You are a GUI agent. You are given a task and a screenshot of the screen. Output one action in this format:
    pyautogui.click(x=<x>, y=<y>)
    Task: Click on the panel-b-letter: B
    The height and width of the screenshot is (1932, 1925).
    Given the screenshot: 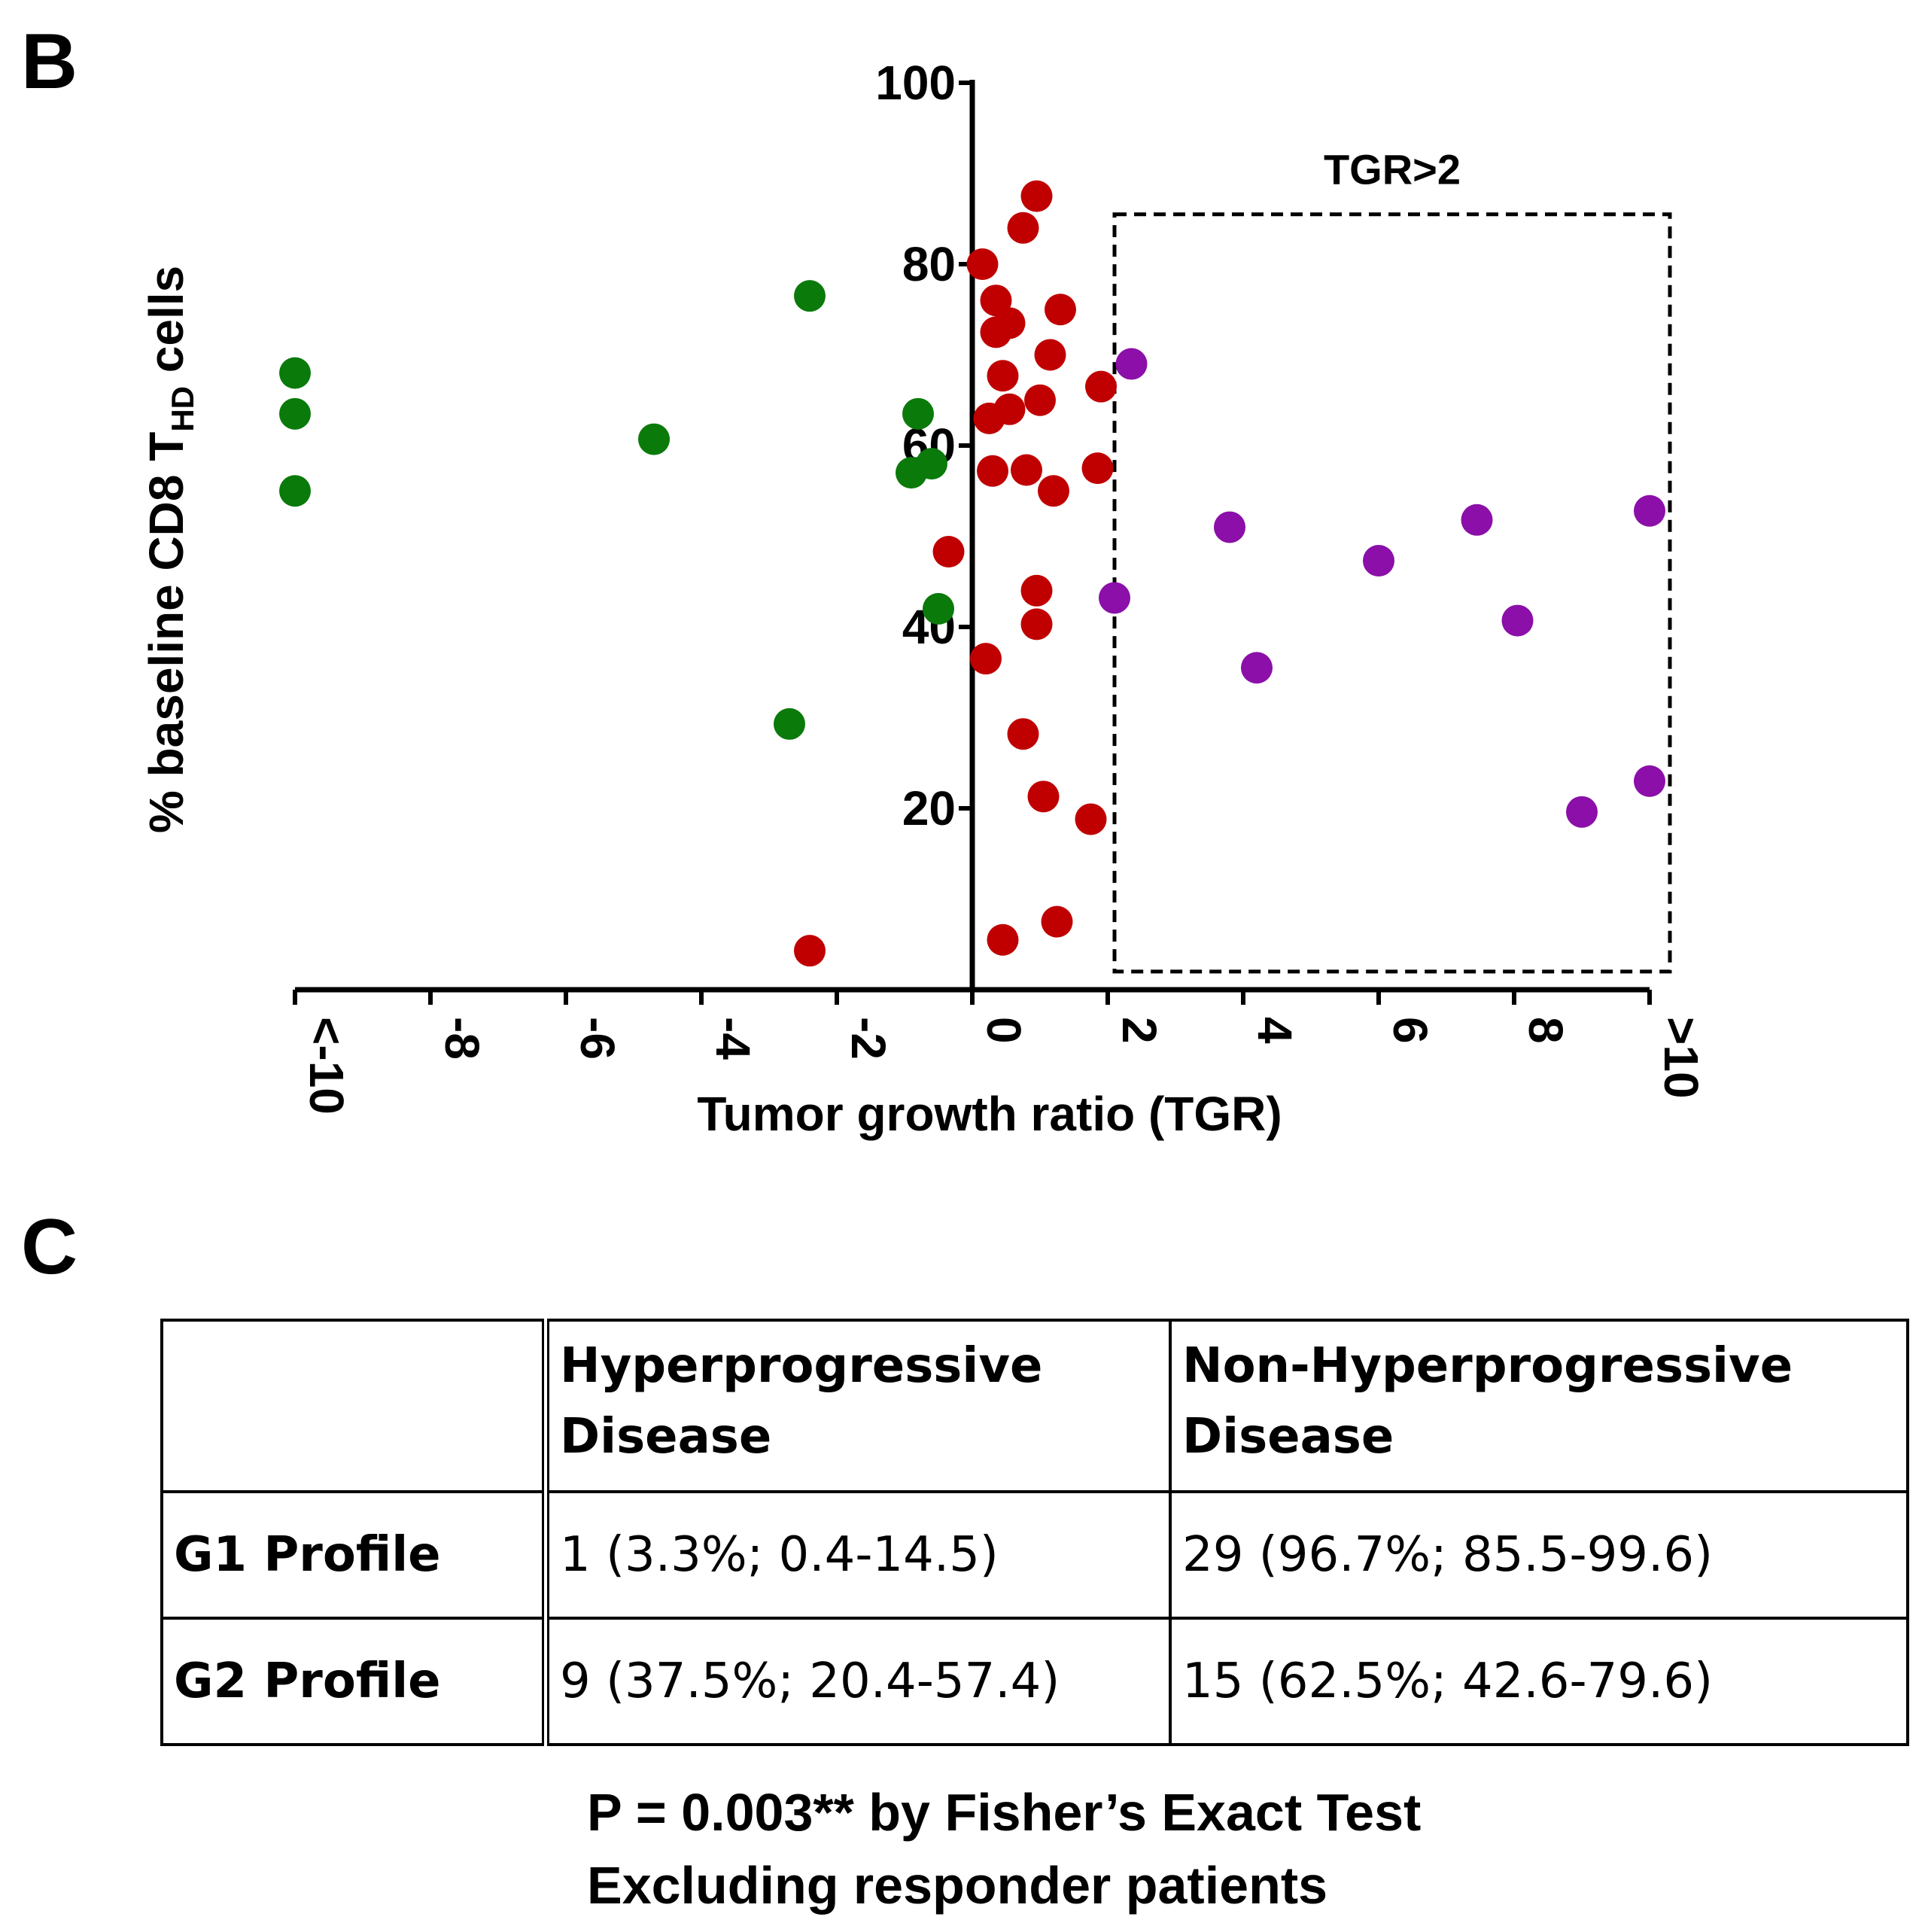 What is the action you would take?
    pyautogui.click(x=50, y=61)
    